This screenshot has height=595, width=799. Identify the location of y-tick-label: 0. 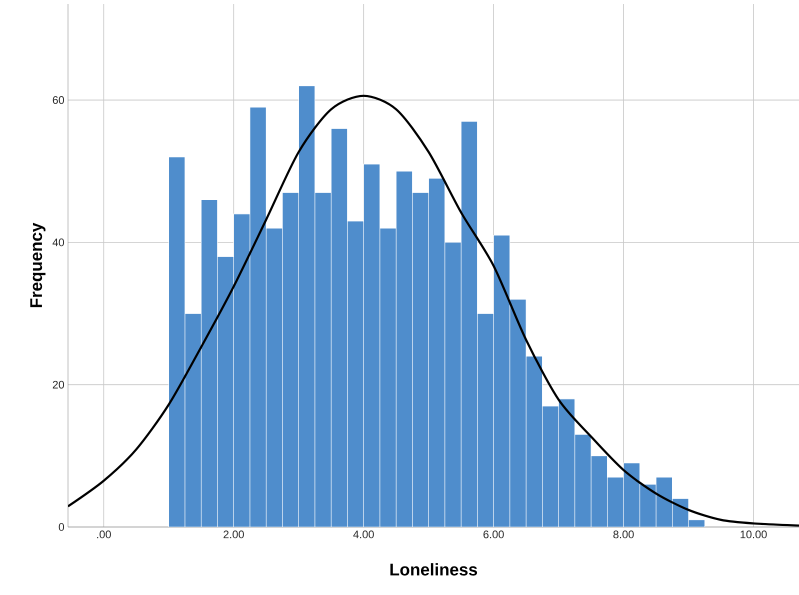
(61, 527).